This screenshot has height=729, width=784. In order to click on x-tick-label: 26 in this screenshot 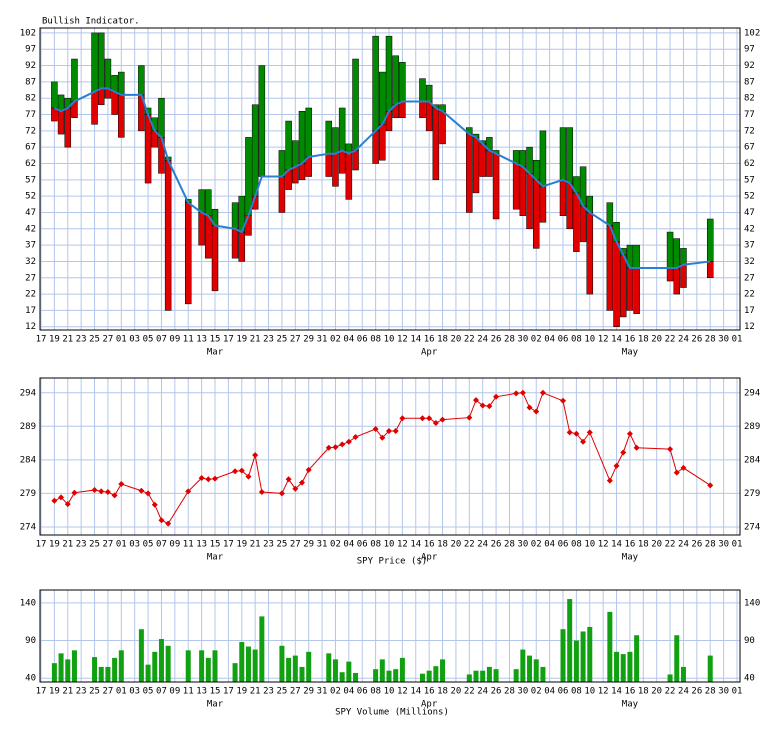, I will do `click(696, 545)`.